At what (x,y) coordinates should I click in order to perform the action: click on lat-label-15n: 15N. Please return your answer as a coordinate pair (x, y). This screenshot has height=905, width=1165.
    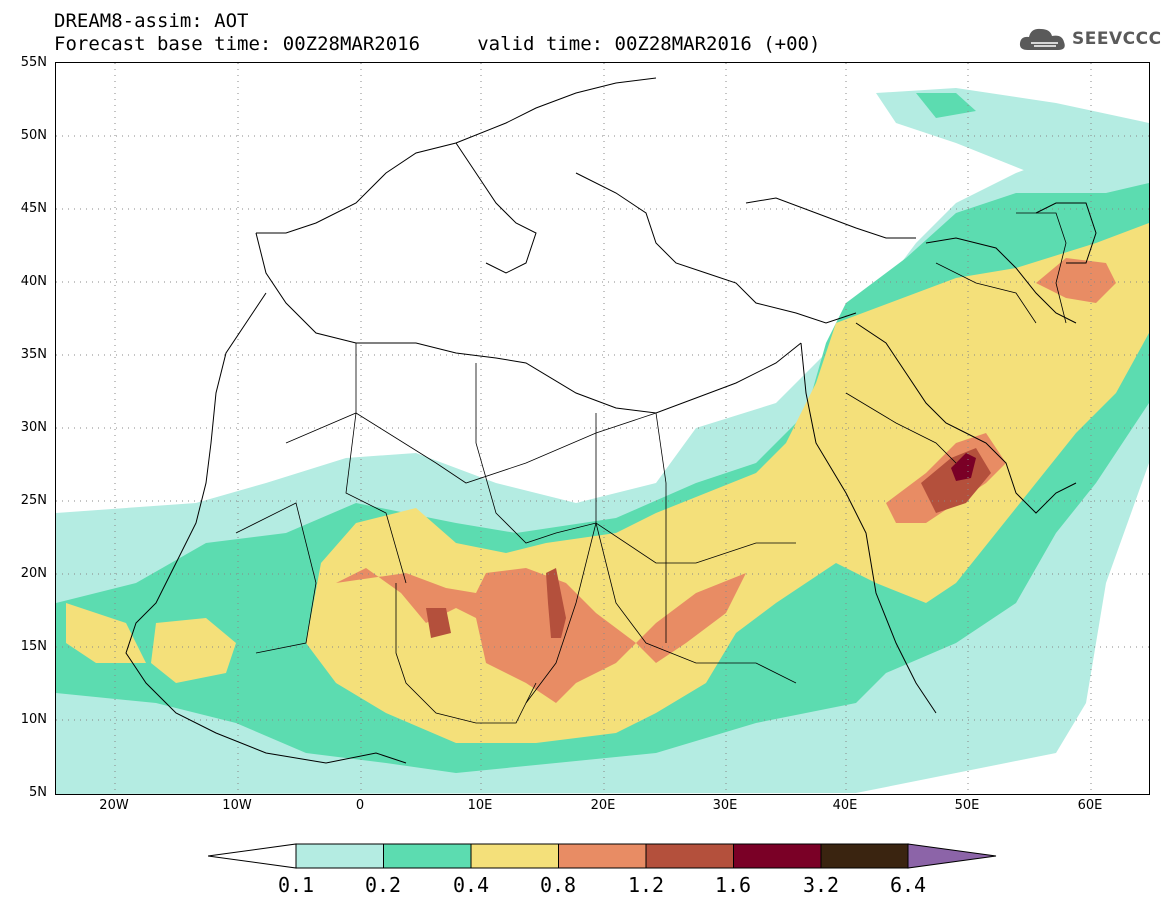
    Looking at the image, I should click on (33, 646).